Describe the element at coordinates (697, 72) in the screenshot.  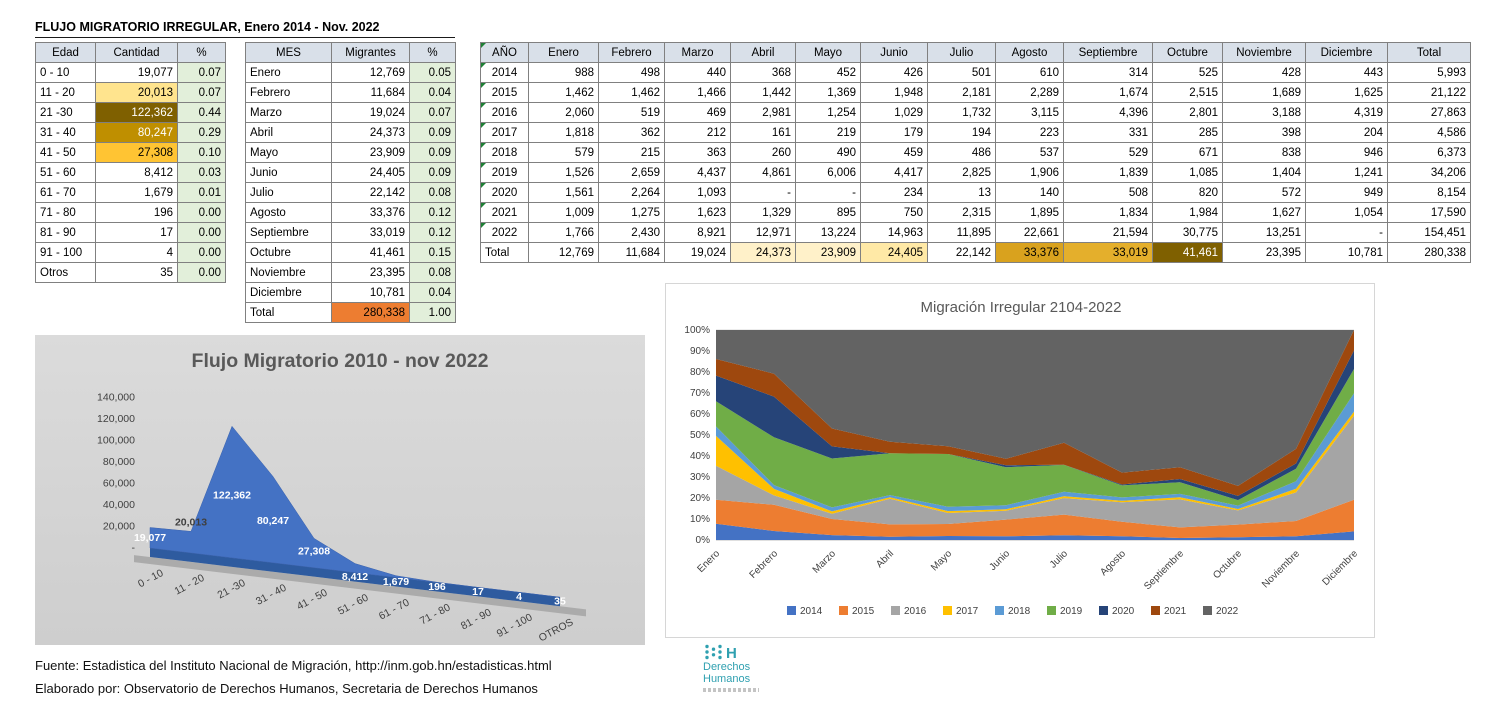
I see `cell: 440` at that location.